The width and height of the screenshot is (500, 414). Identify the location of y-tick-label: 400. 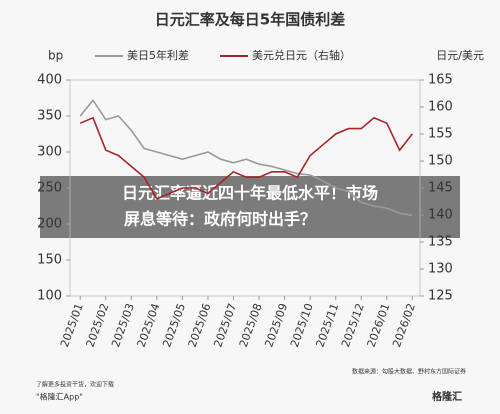
(49, 80).